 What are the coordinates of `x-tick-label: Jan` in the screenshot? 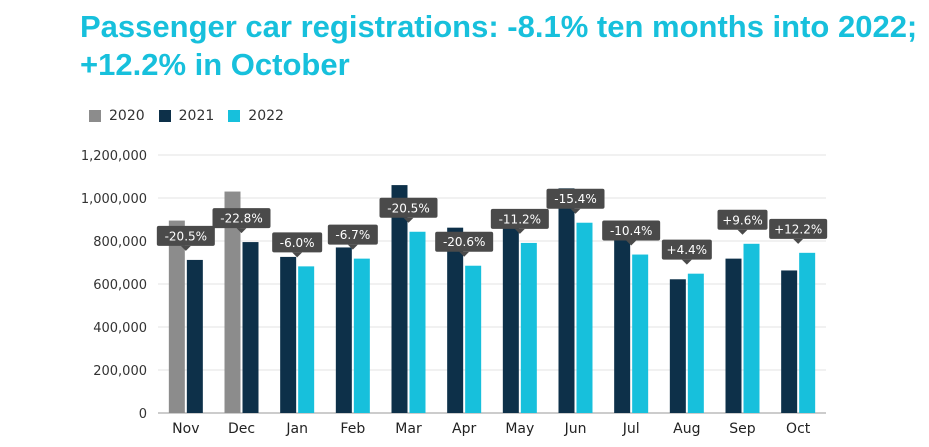 It's located at (296, 429).